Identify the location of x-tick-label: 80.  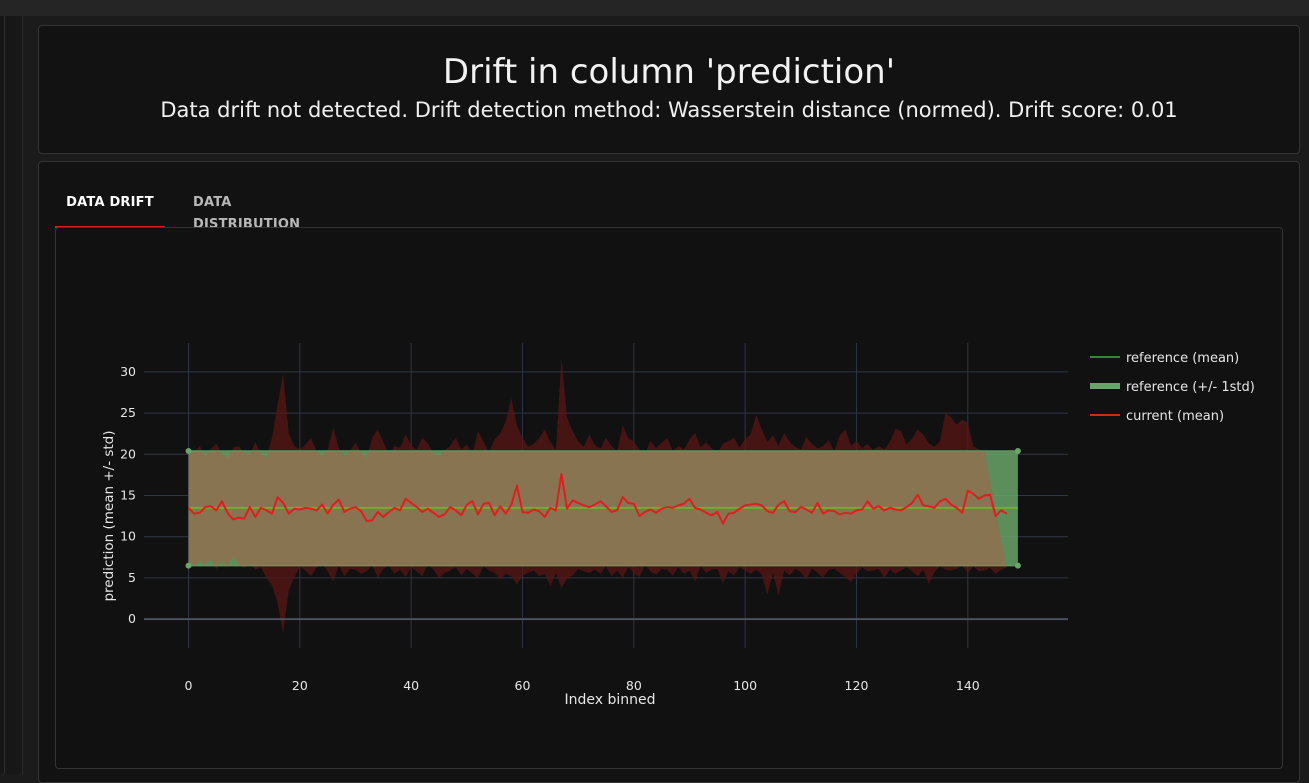
(634, 685).